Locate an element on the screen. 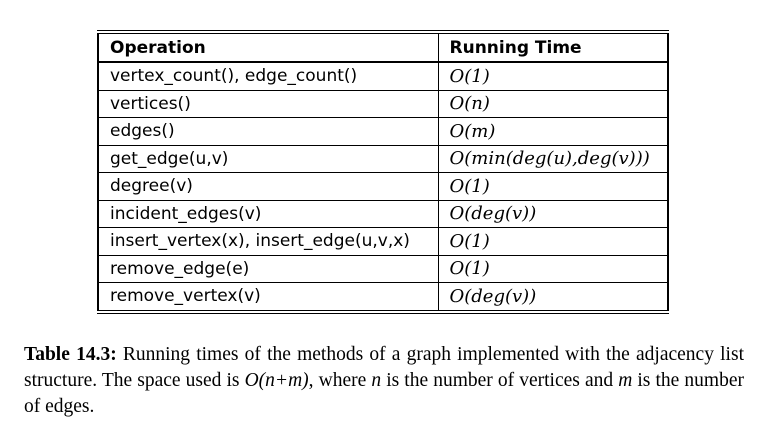  operation-cell: get_edge(u,v) is located at coordinates (268, 158).